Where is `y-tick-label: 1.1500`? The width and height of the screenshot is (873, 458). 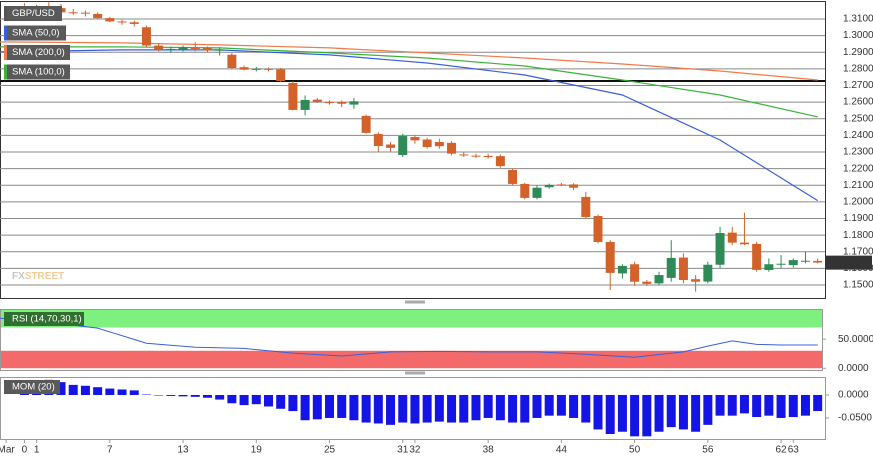
y-tick-label: 1.1500 is located at coordinates (858, 285).